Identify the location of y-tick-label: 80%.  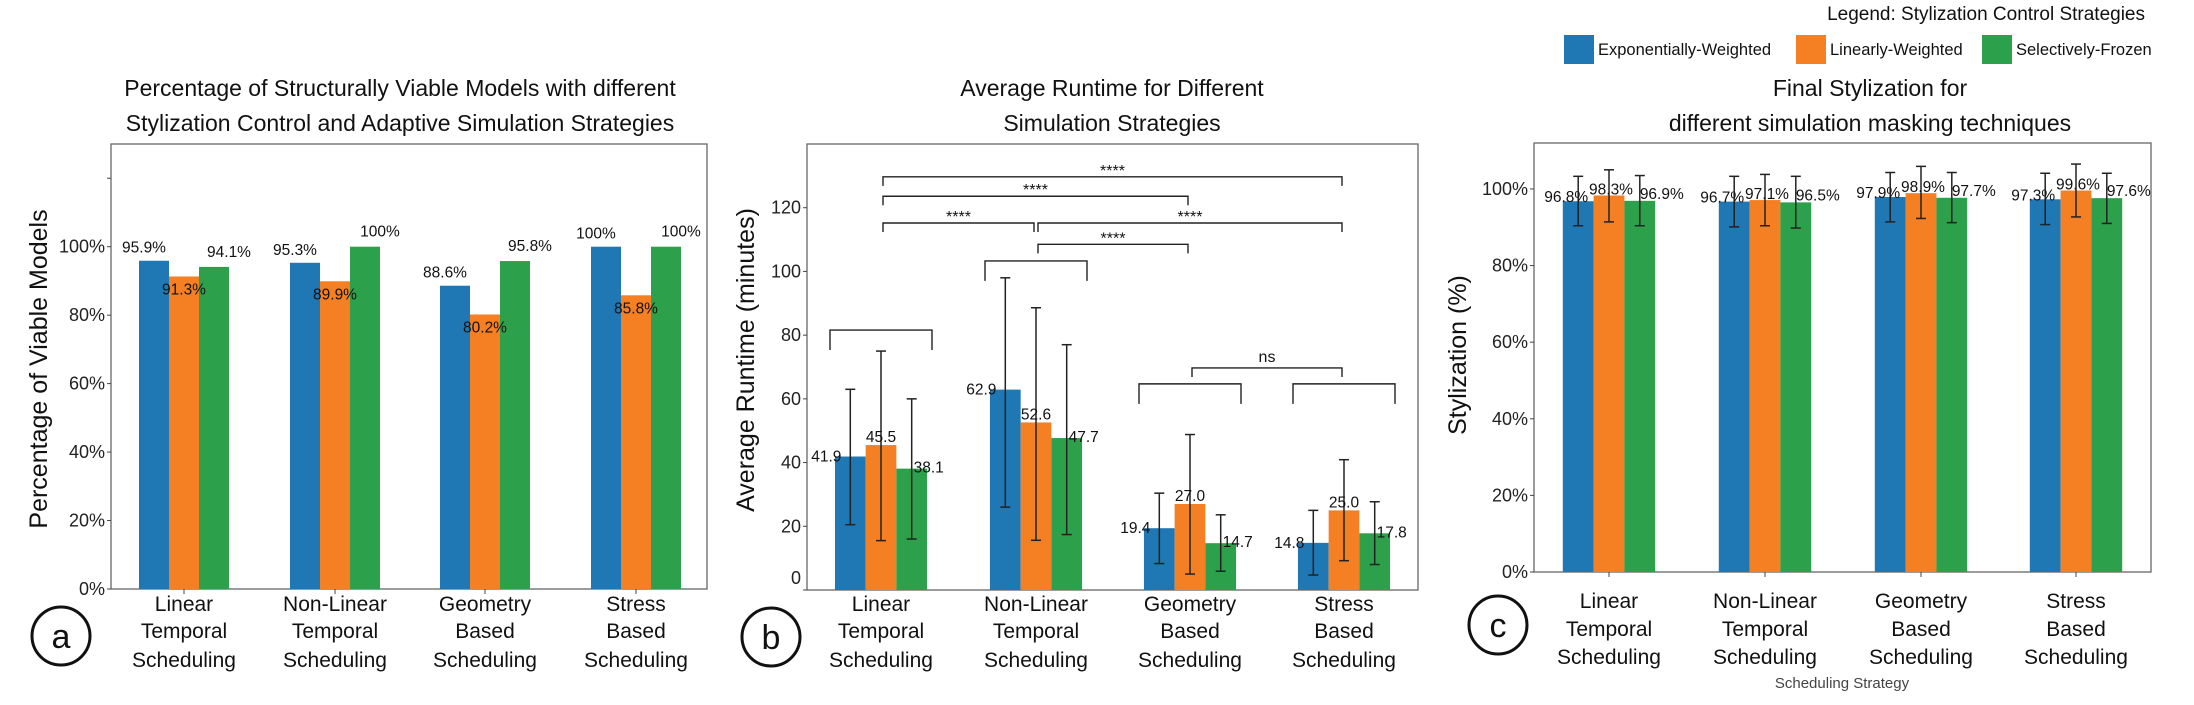
(87, 315).